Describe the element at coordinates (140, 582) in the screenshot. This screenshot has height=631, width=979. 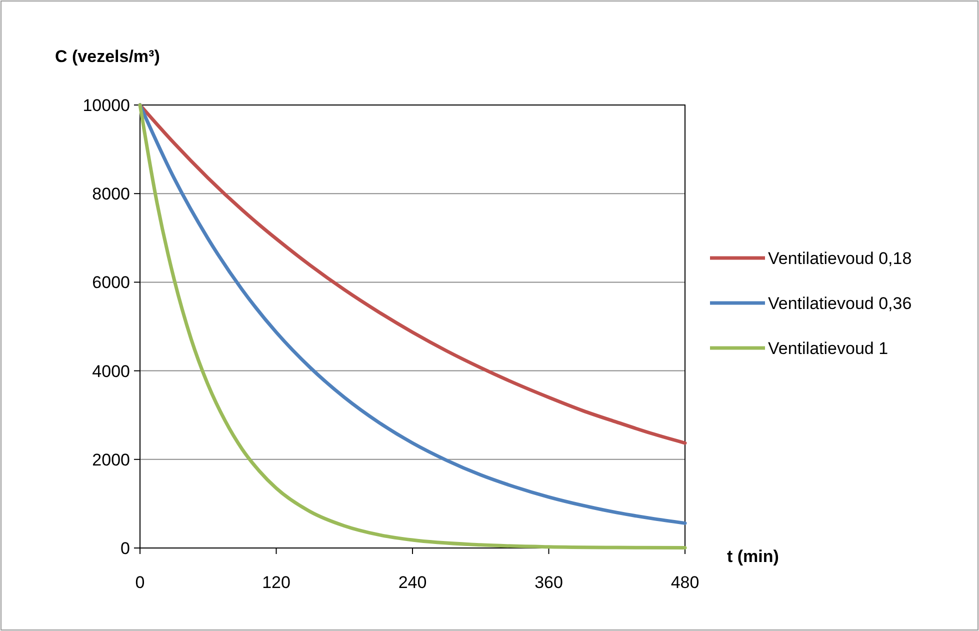
I see `x-tick-label: 0` at that location.